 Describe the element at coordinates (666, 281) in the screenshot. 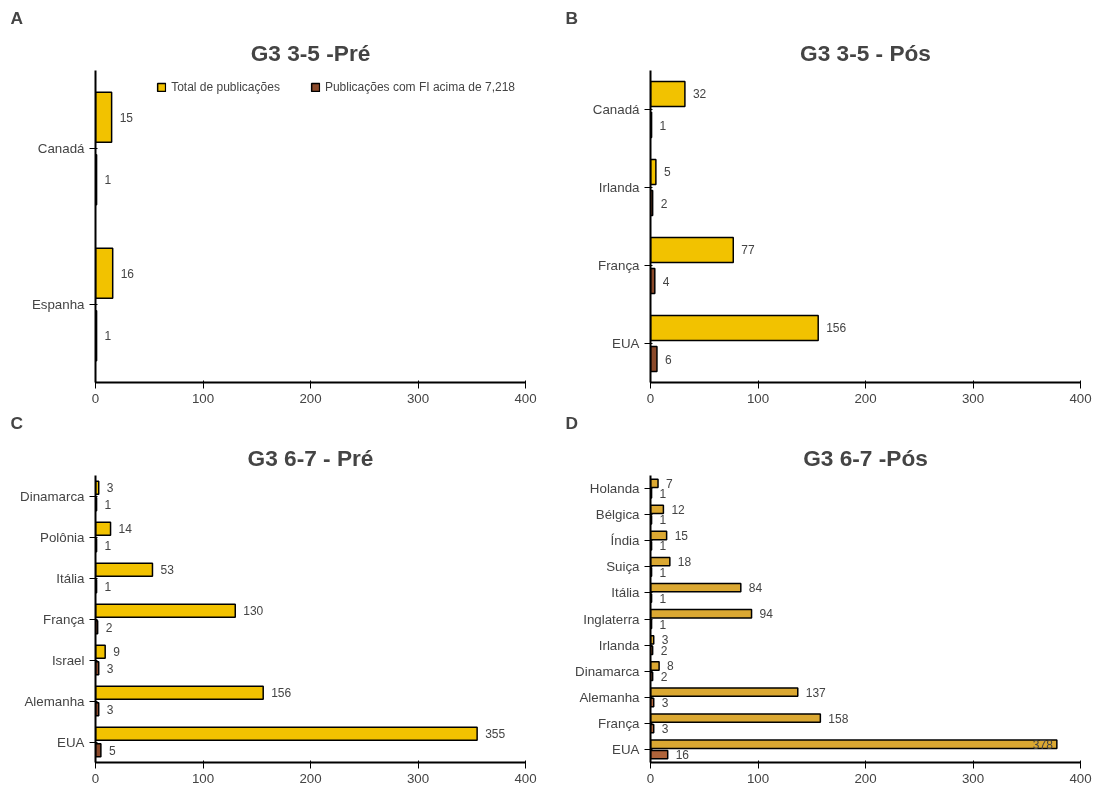

I see `data-label: 4` at that location.